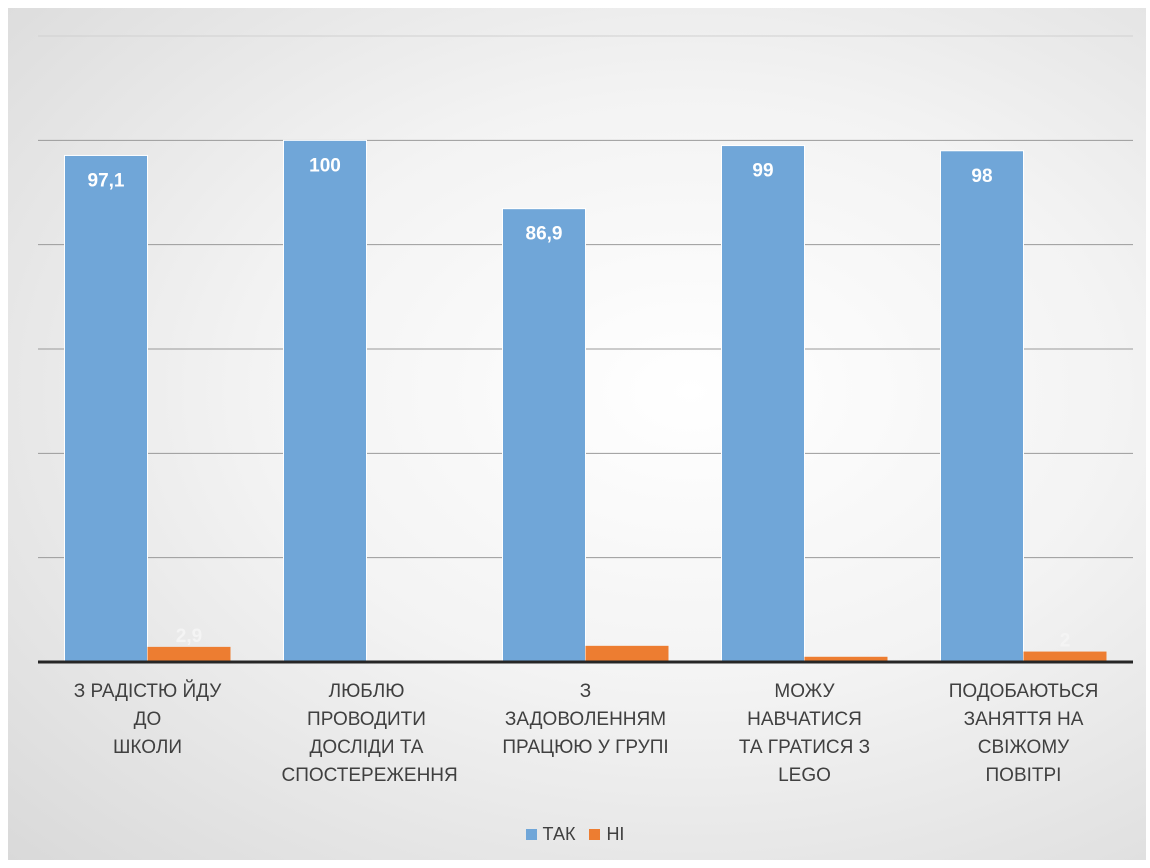 The width and height of the screenshot is (1150, 868). I want to click on category-label-2: З ЗАДОВОЛЕННЯМ ПРАЦЮЮ У ГРУПІ, so click(585, 719).